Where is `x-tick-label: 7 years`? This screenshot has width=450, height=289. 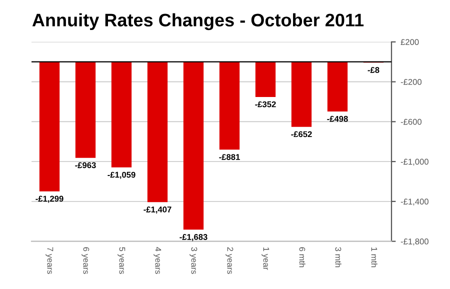
x-tick-label: 7 years is located at coordinates (50, 260).